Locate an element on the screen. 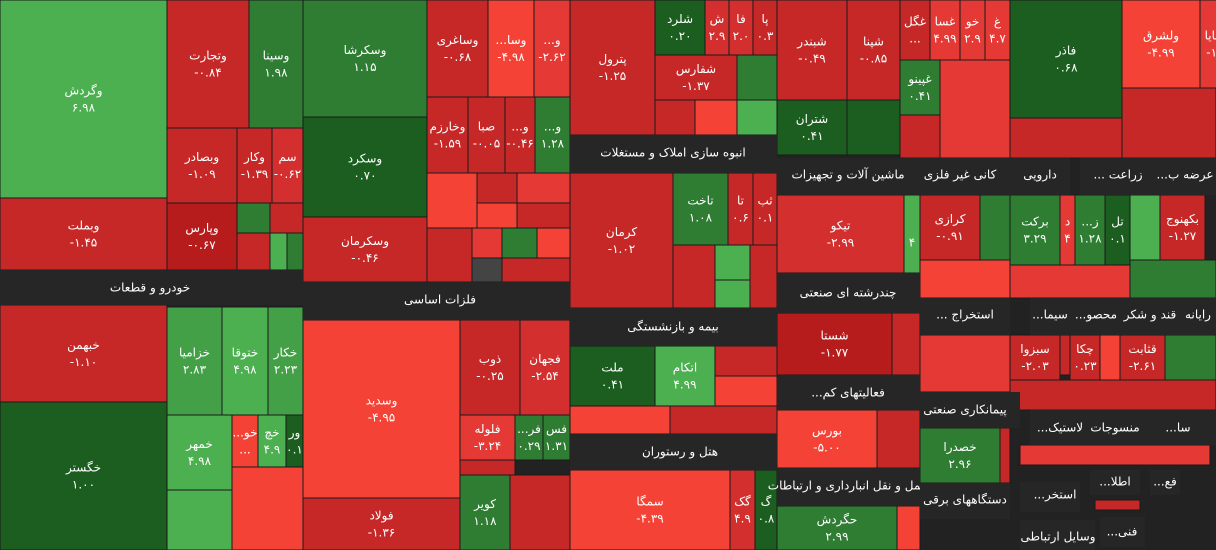  tile-symbol: ولشرق is located at coordinates (1161, 36).